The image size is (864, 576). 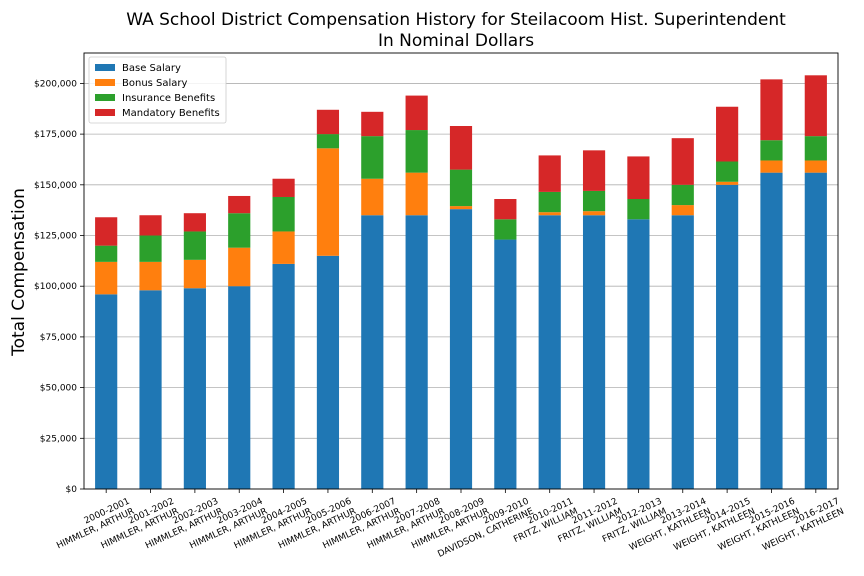 What do you see at coordinates (93, 524) in the screenshot?
I see `x-tick-label-0: 2000-2001HIMMLER, ARTHUR` at bounding box center [93, 524].